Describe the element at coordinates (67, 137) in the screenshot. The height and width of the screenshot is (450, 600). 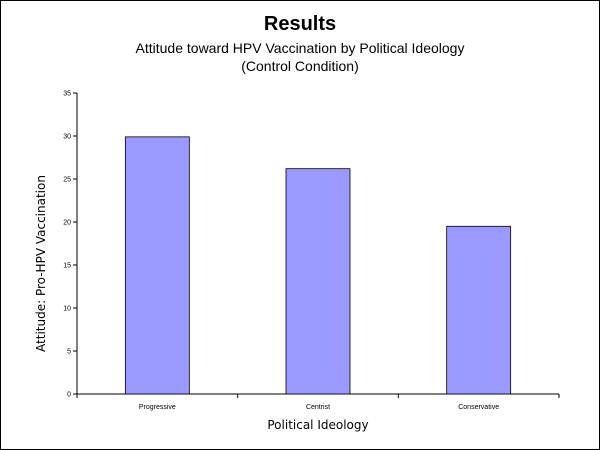
I see `y-tick-label: 30` at that location.